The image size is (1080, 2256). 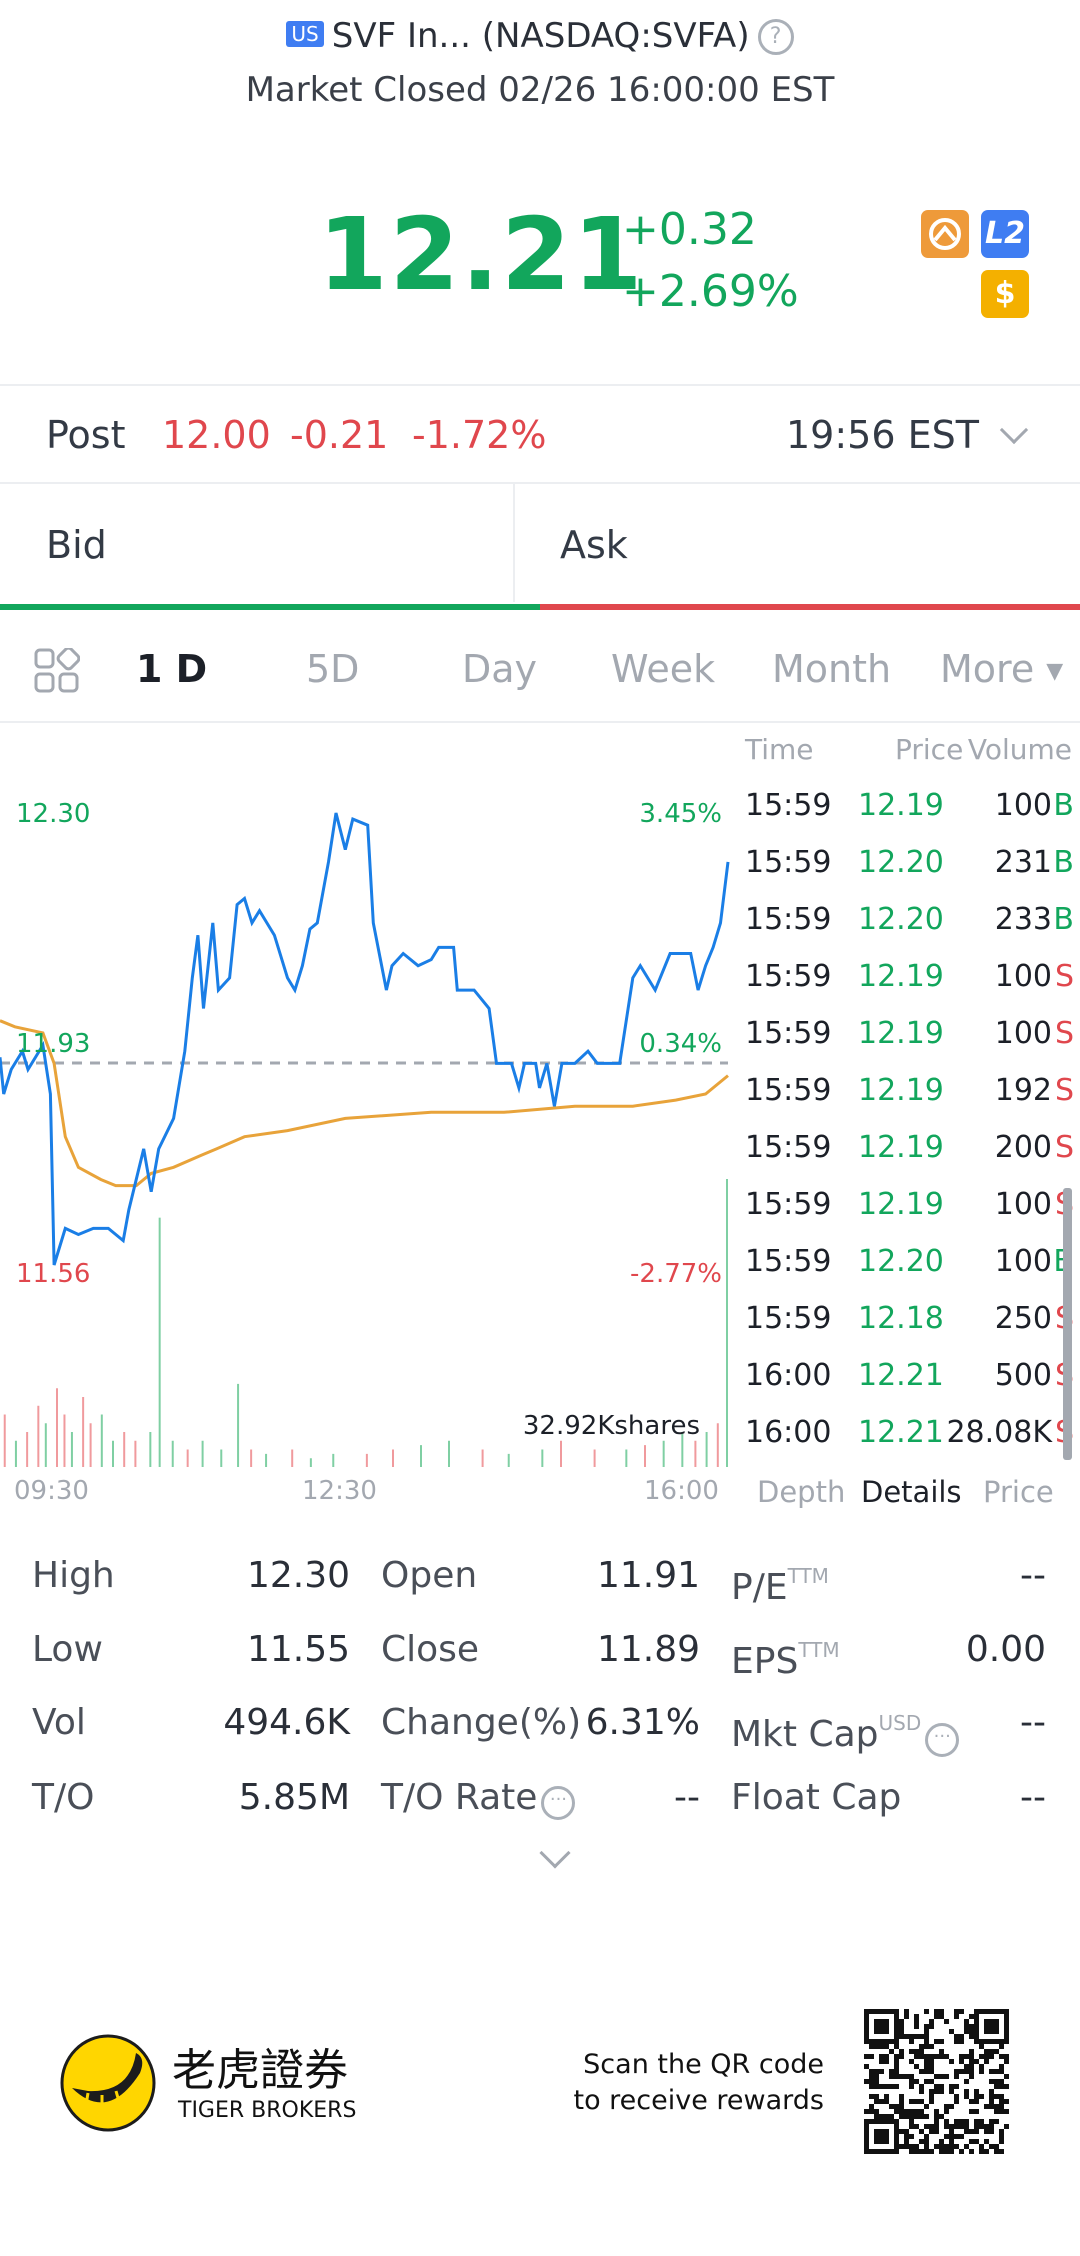 I want to click on stock-name: SVF In... (NASDAQ:SVFA), so click(x=540, y=36).